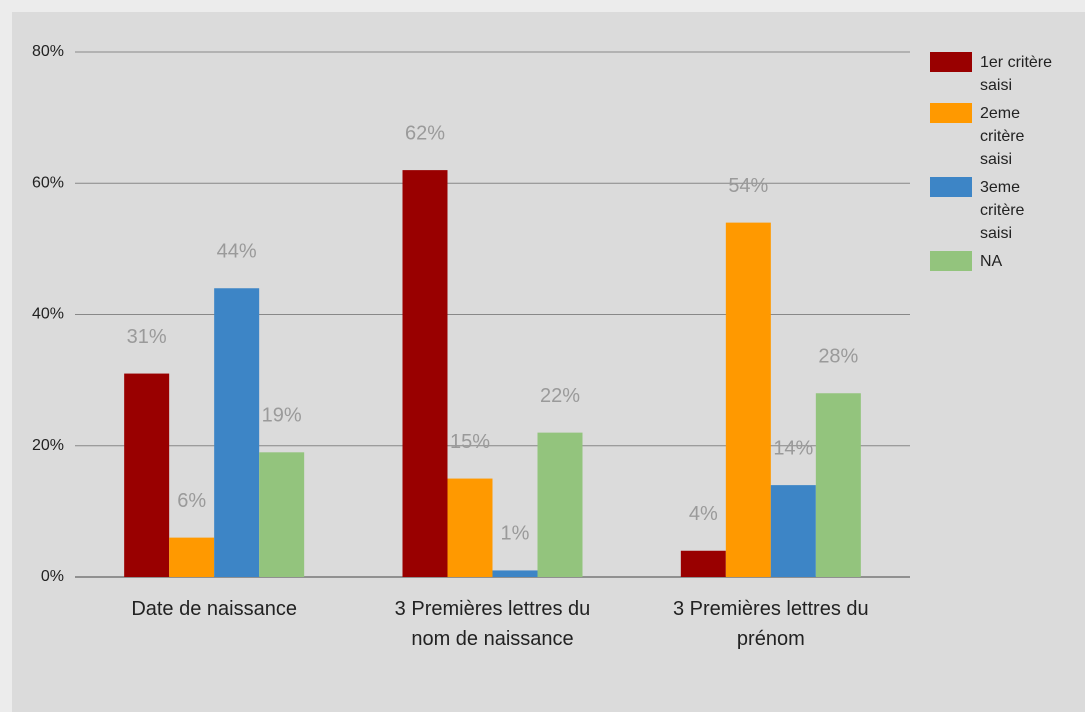  I want to click on y-tick-label: 20%, so click(48, 445).